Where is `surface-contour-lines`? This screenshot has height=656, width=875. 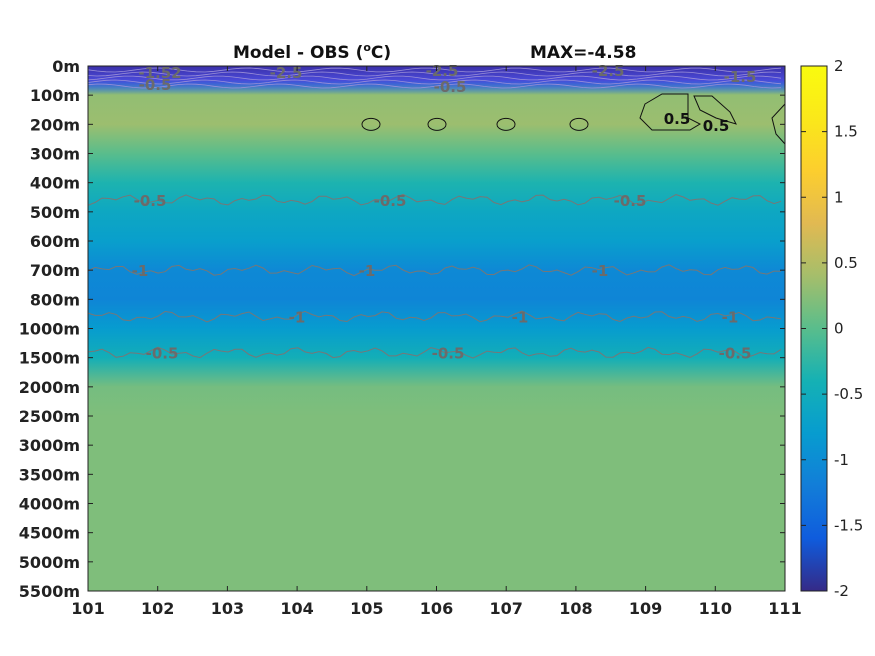 surface-contour-lines is located at coordinates (434, 78).